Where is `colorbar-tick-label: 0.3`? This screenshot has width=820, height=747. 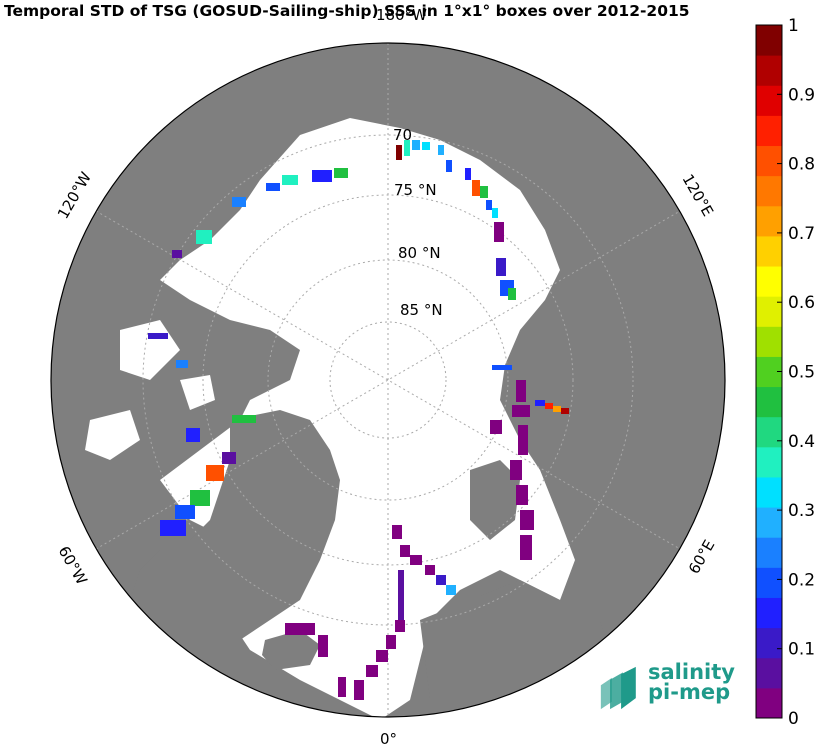 colorbar-tick-label: 0.3 is located at coordinates (801, 511).